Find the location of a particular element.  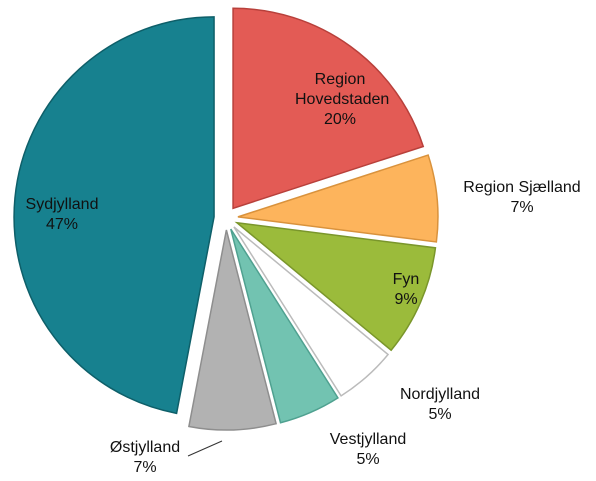

slice-label: Fyn 9% is located at coordinates (406, 290).